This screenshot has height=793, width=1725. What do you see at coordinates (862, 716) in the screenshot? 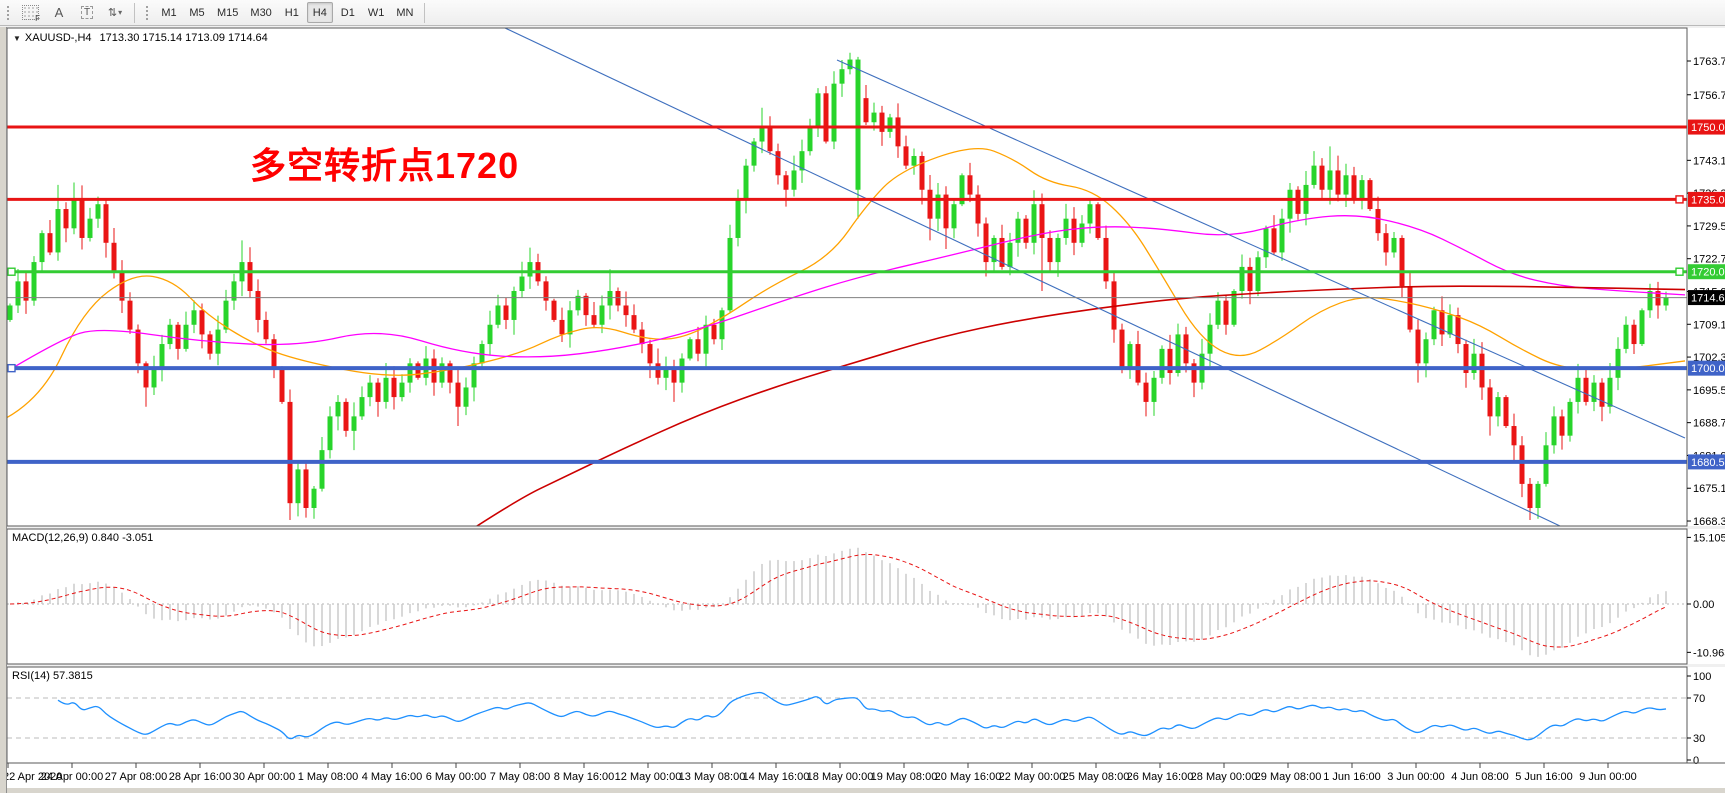
I see `rsi-line` at bounding box center [862, 716].